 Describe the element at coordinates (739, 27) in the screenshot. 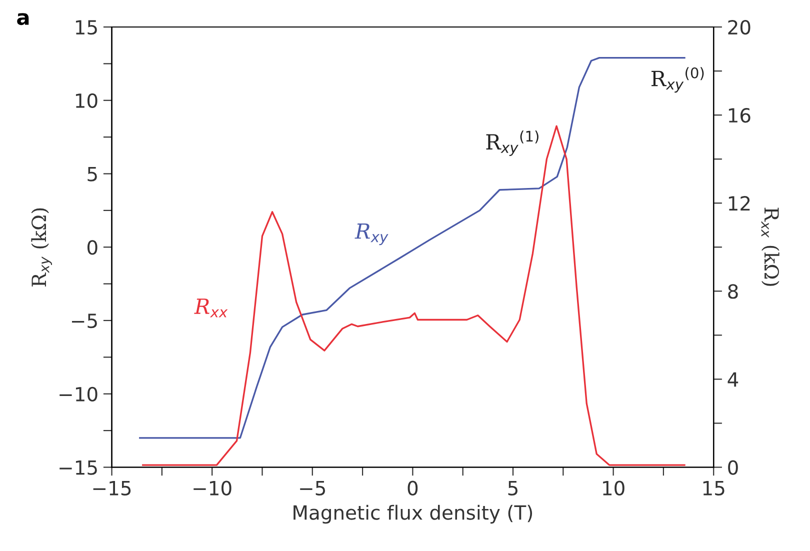

I see `y2-tick-label: 20` at that location.